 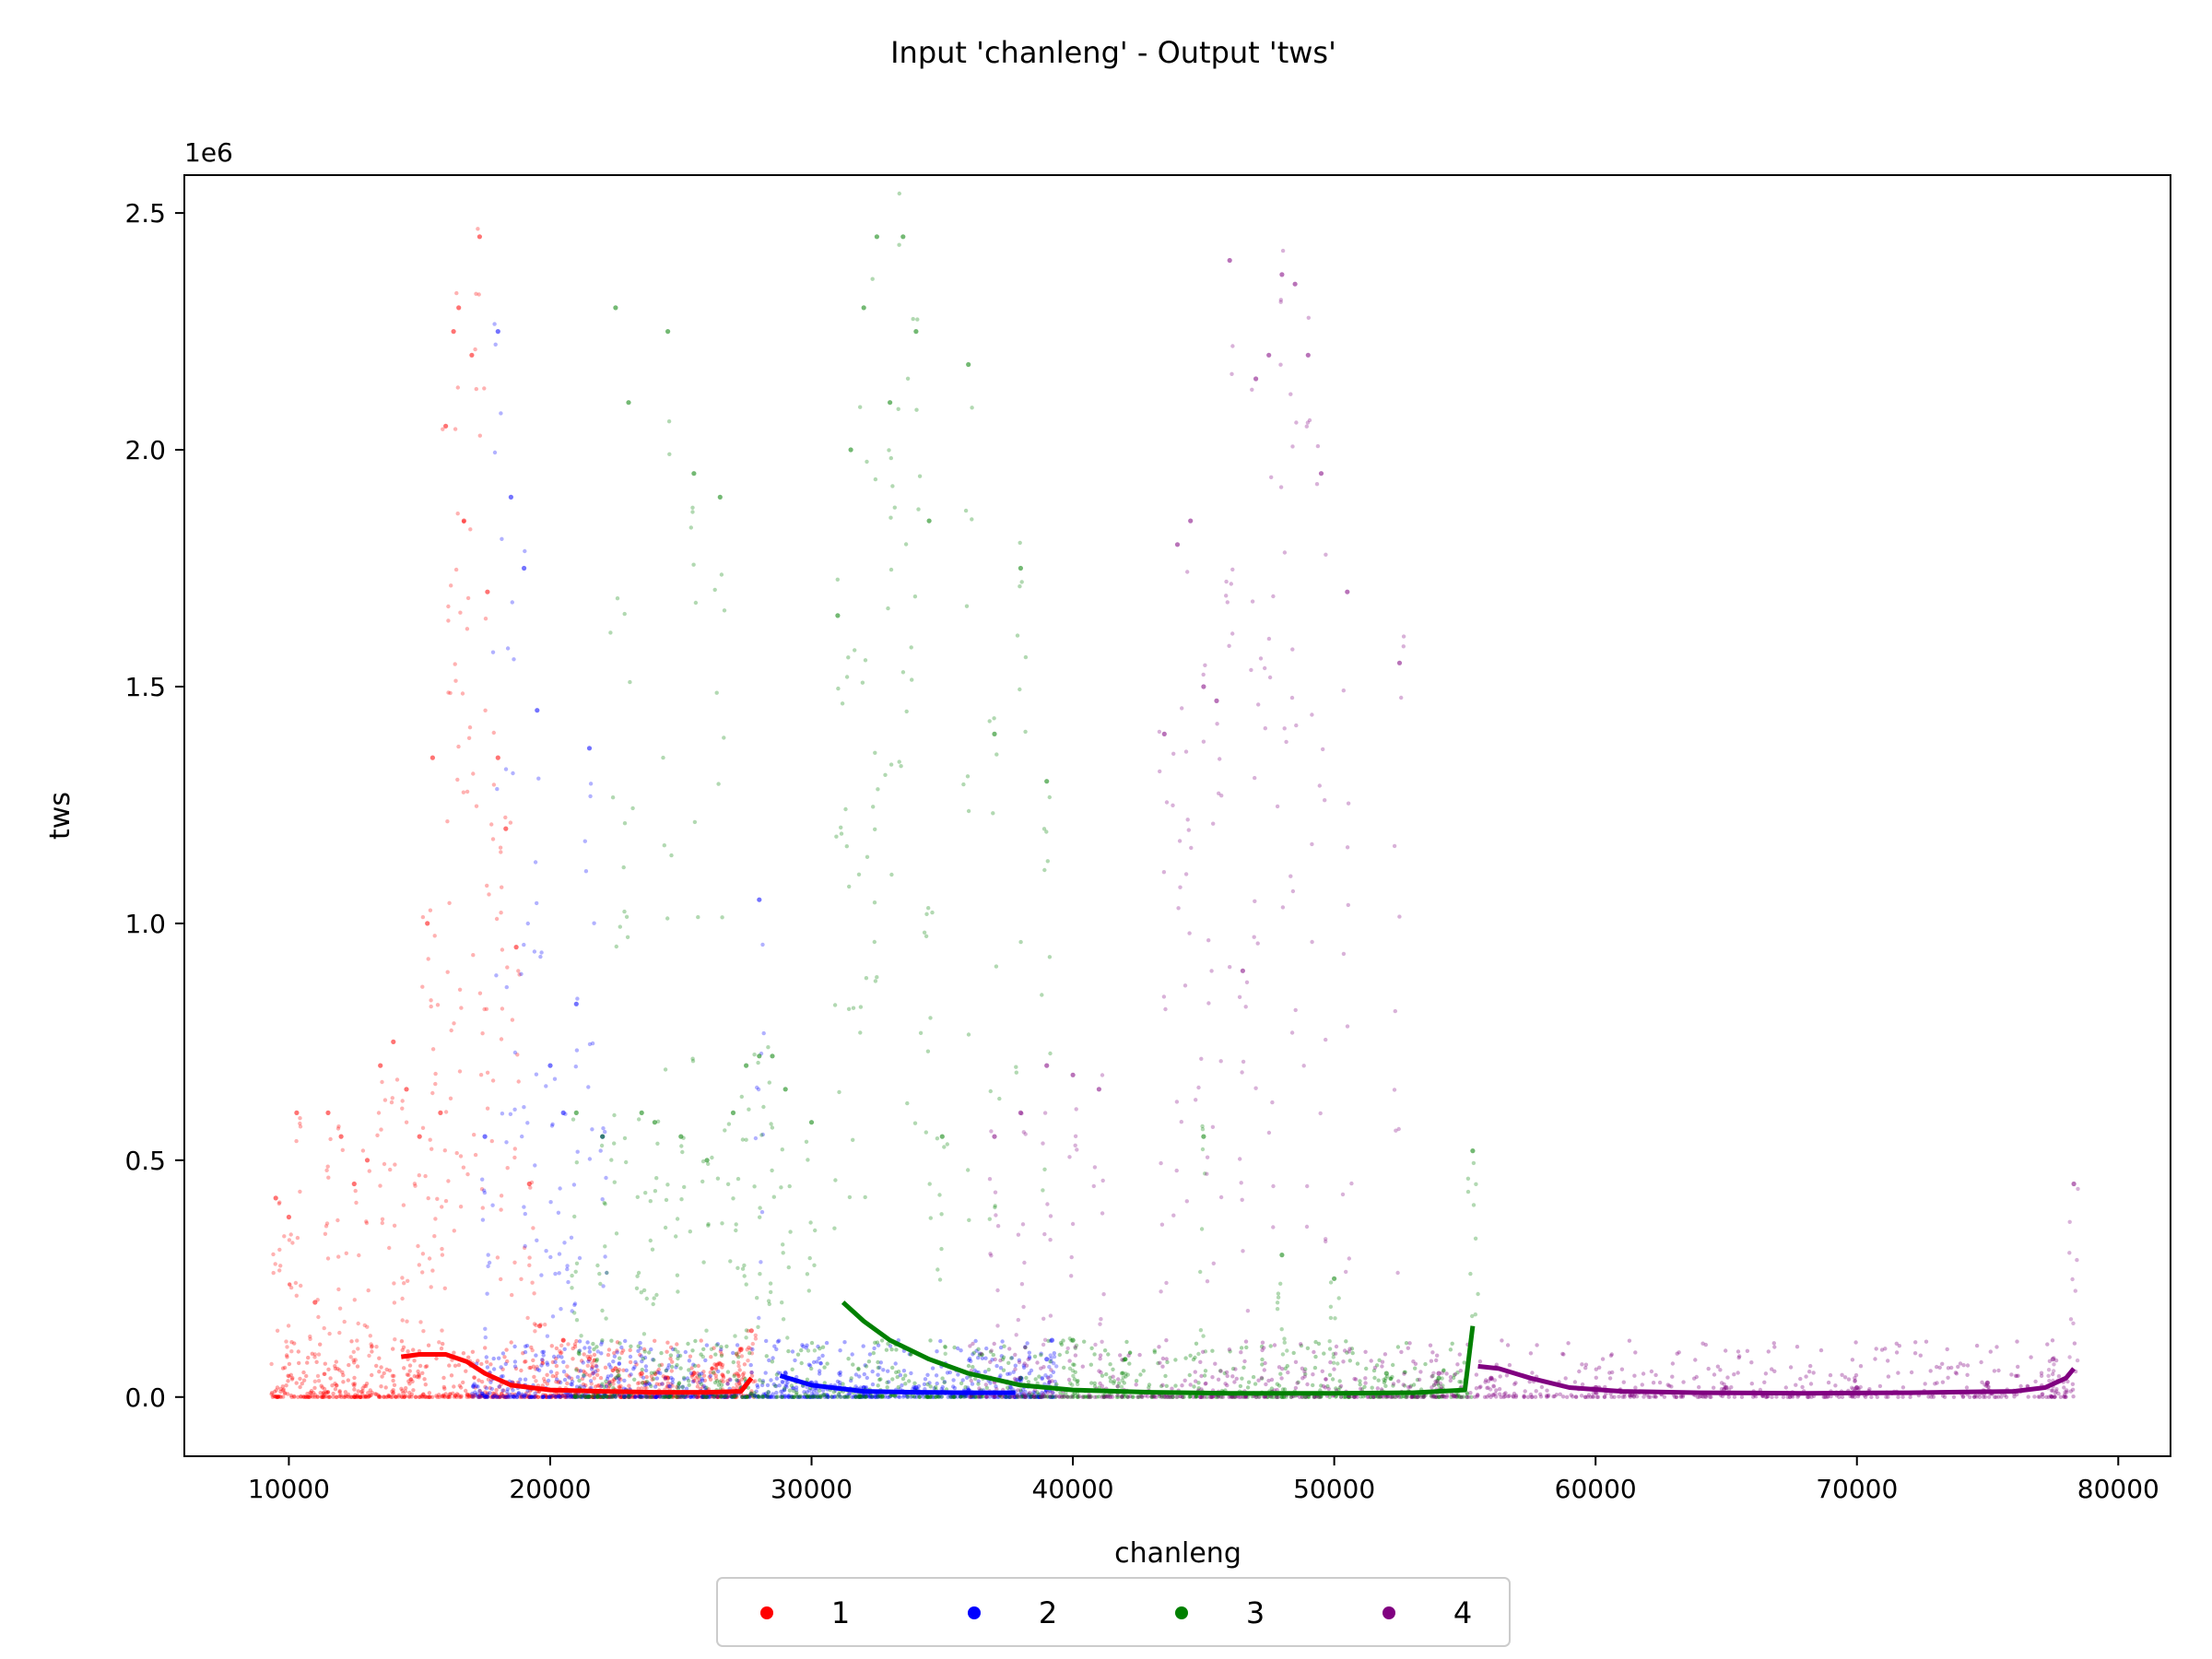 What do you see at coordinates (145, 213) in the screenshot?
I see `y-tick-label: 2.5` at bounding box center [145, 213].